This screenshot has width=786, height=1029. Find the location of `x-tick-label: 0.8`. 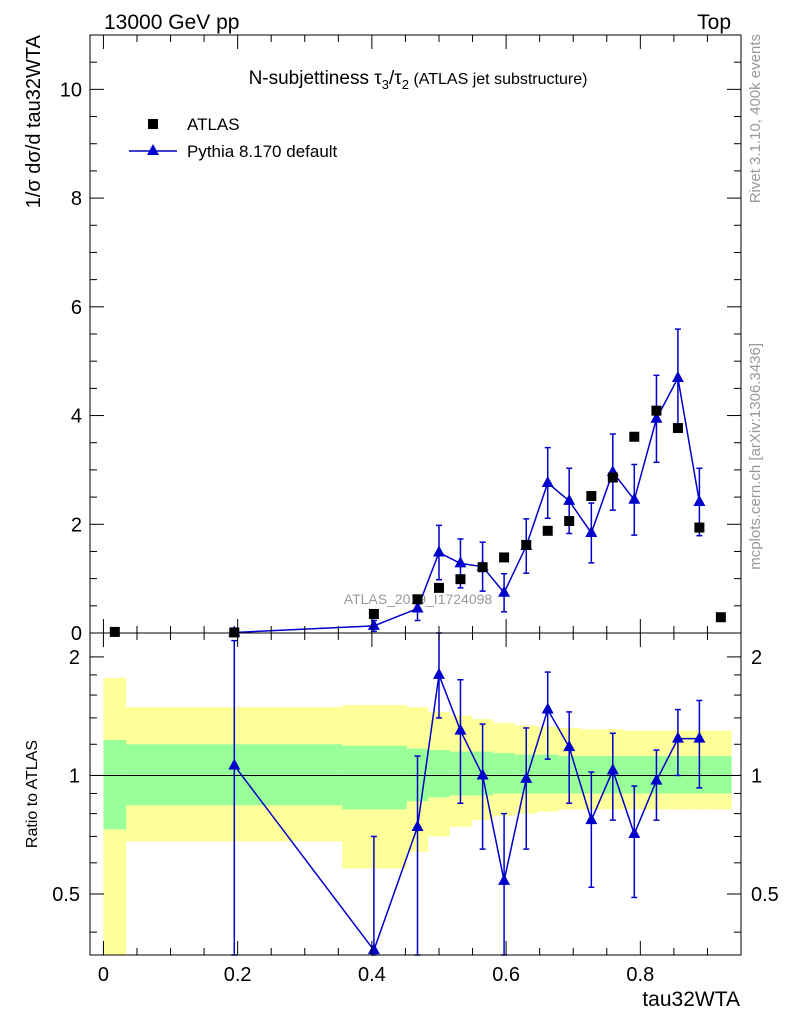

x-tick-label: 0.8 is located at coordinates (640, 975).